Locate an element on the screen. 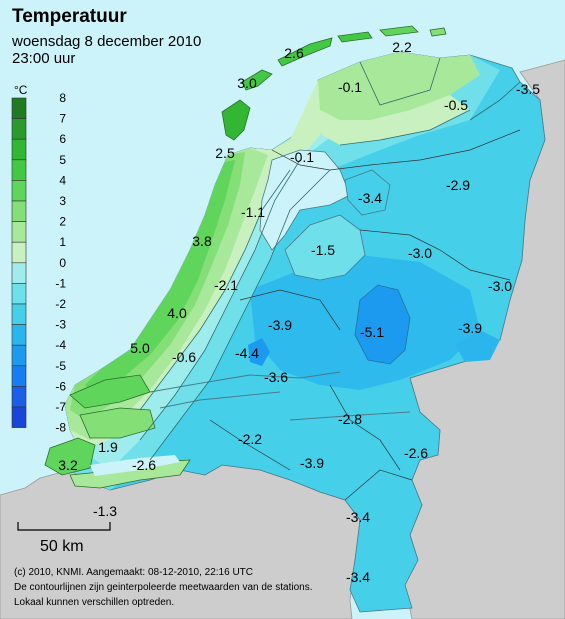  map-time: 23:00 uur is located at coordinates (44, 58).